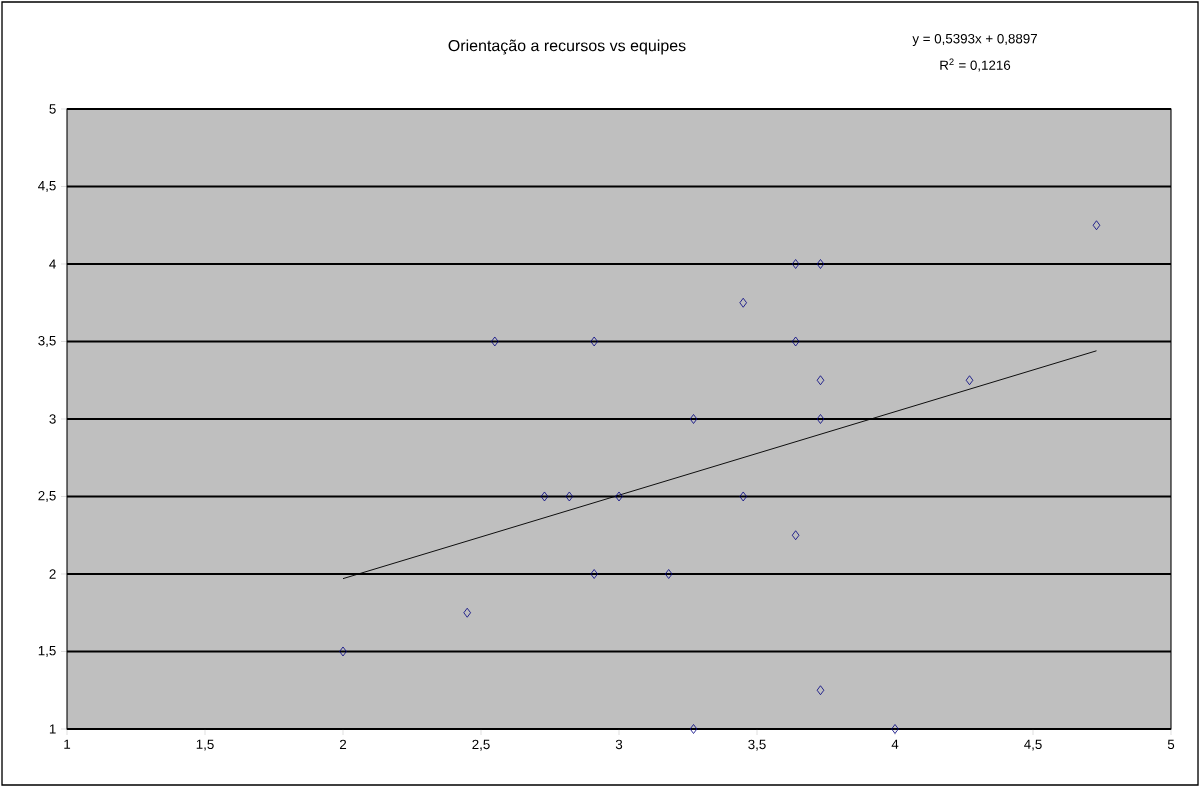 Image resolution: width=1200 pixels, height=787 pixels. I want to click on text: R$^{2}$ = 0,1216, so click(975, 65).